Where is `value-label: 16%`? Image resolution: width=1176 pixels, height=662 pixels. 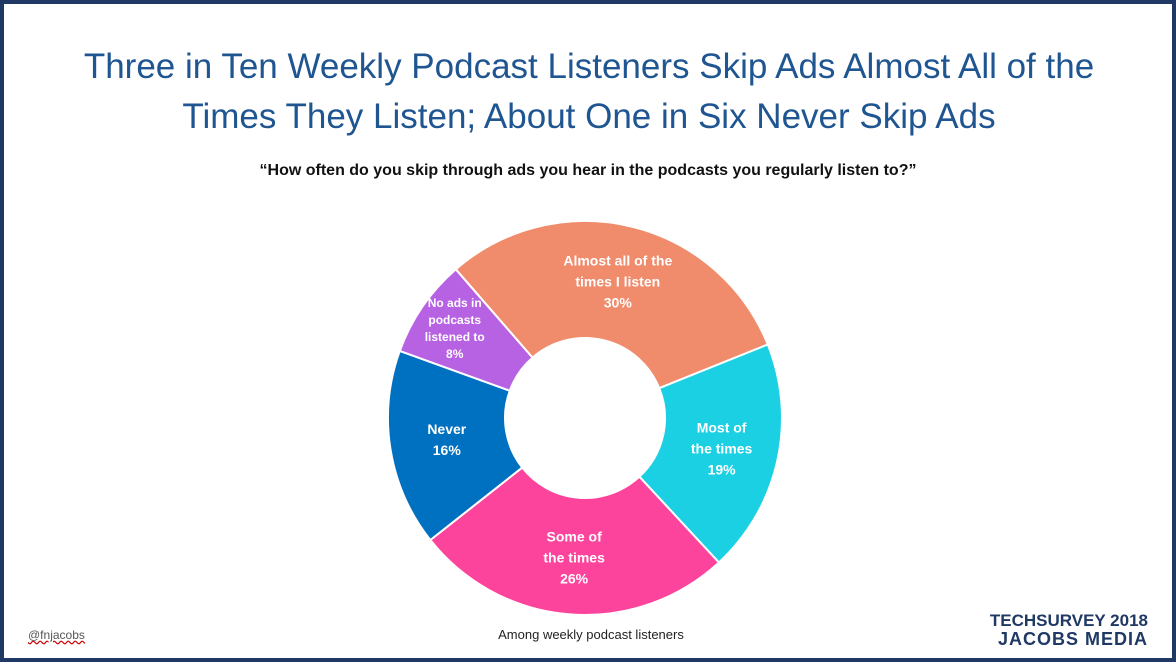
value-label: 16% is located at coordinates (446, 450).